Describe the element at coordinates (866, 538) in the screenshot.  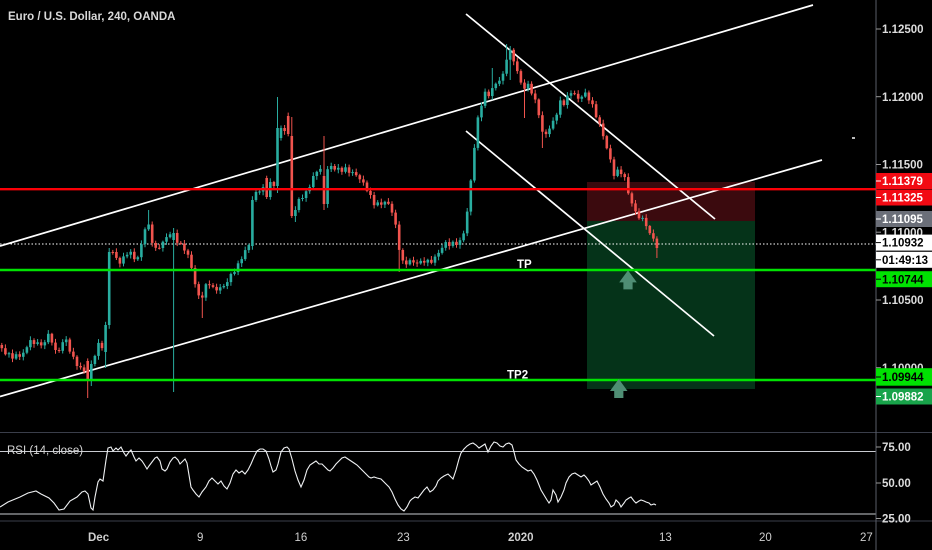
I see `svg-text: 27` at that location.